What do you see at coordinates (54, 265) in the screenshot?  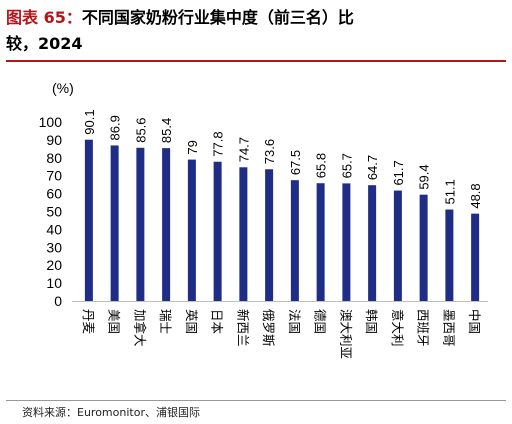 I see `y-tick-label: 20` at bounding box center [54, 265].